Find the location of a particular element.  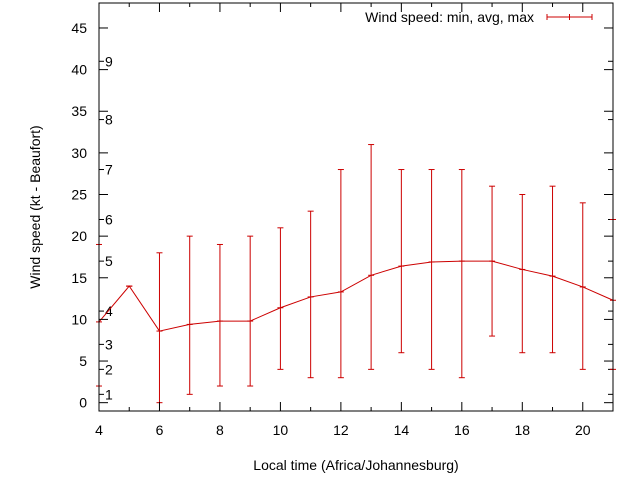

beaufort-label: 6 is located at coordinates (109, 219).